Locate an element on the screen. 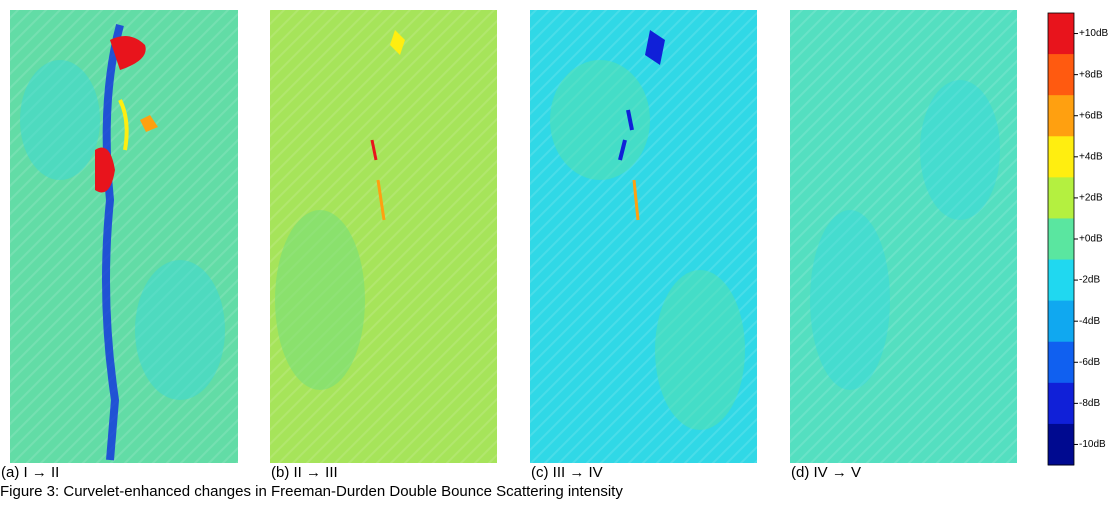  panel-label: (c) III → IV is located at coordinates (567, 472).